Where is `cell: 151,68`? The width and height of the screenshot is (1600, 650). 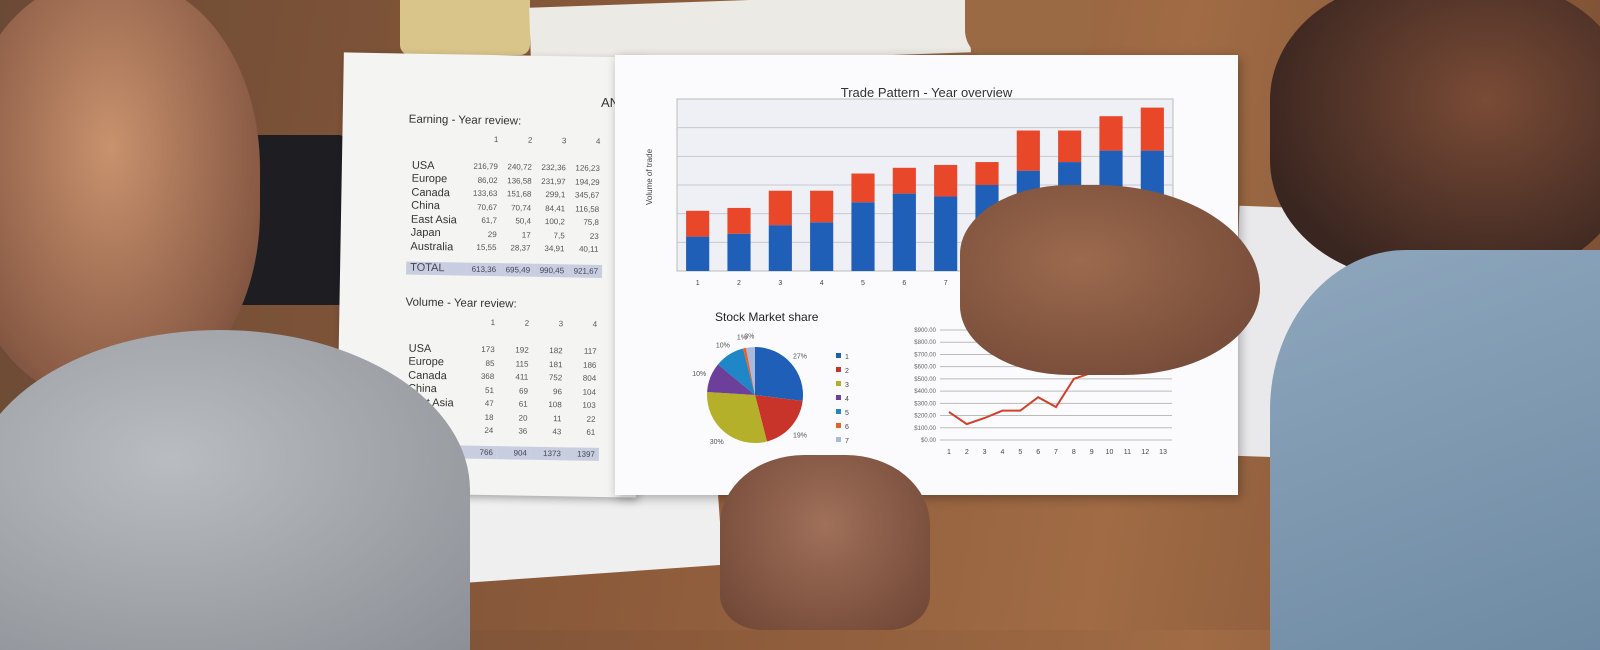
cell: 151,68 is located at coordinates (519, 194).